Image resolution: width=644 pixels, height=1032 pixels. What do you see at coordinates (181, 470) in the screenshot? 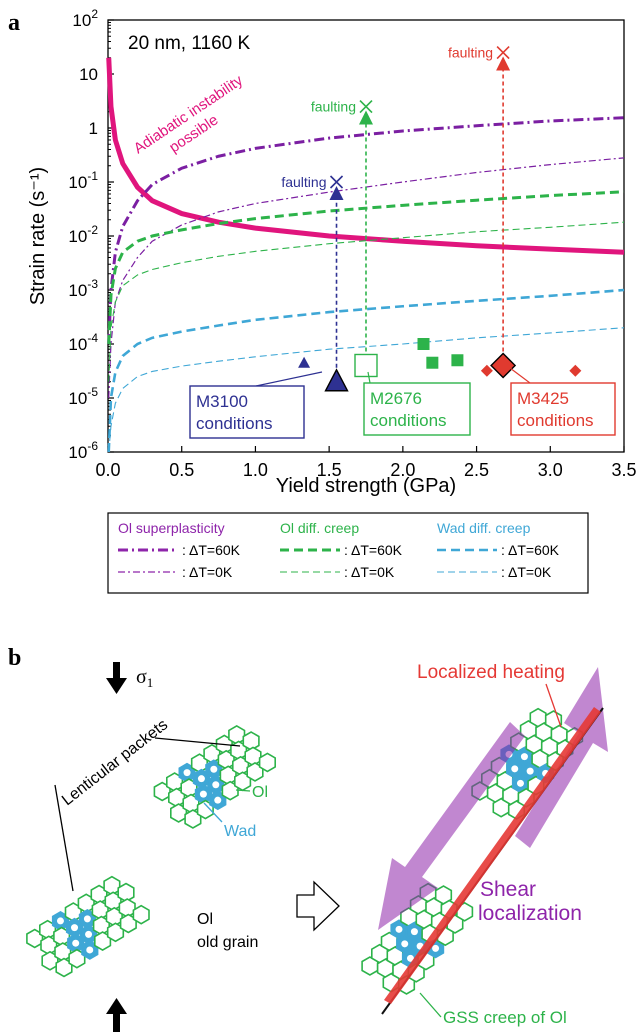
I see `x-tick-label: 0.5` at bounding box center [181, 470].